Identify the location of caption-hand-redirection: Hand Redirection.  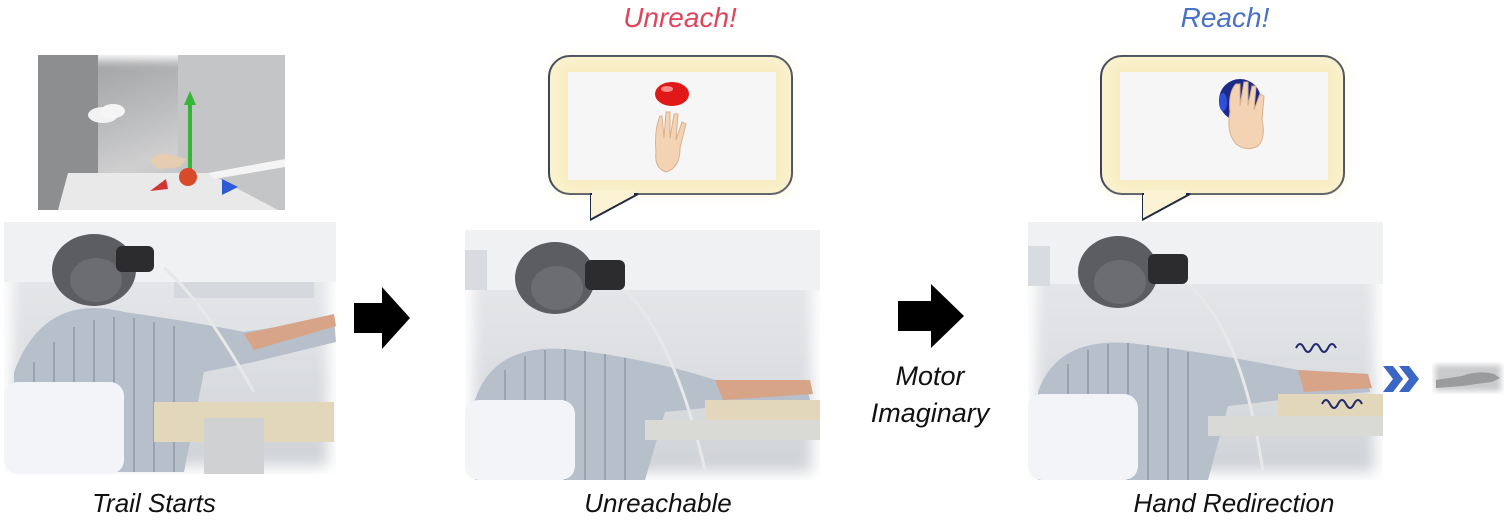
(1234, 503).